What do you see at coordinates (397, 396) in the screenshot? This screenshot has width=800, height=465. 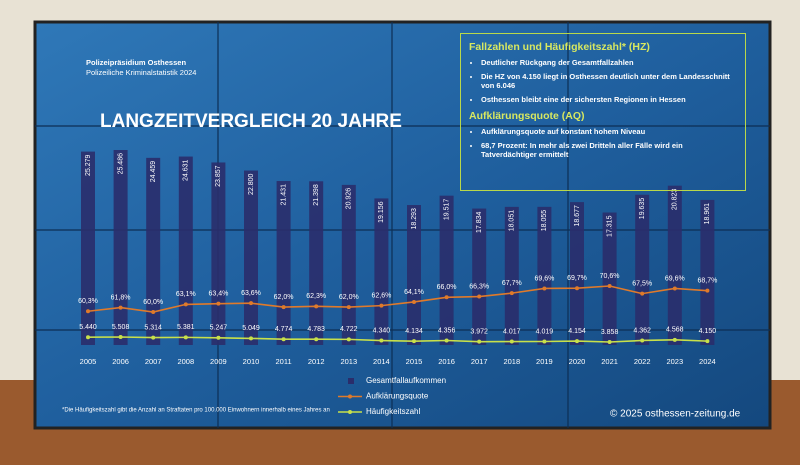 I see `legend-label: Aufklärungsquote` at bounding box center [397, 396].